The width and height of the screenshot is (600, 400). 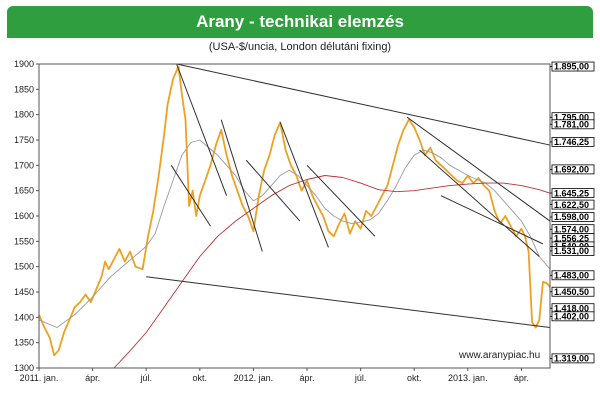 What do you see at coordinates (24, 191) in the screenshot?
I see `y-tick-label: 1650` at bounding box center [24, 191].